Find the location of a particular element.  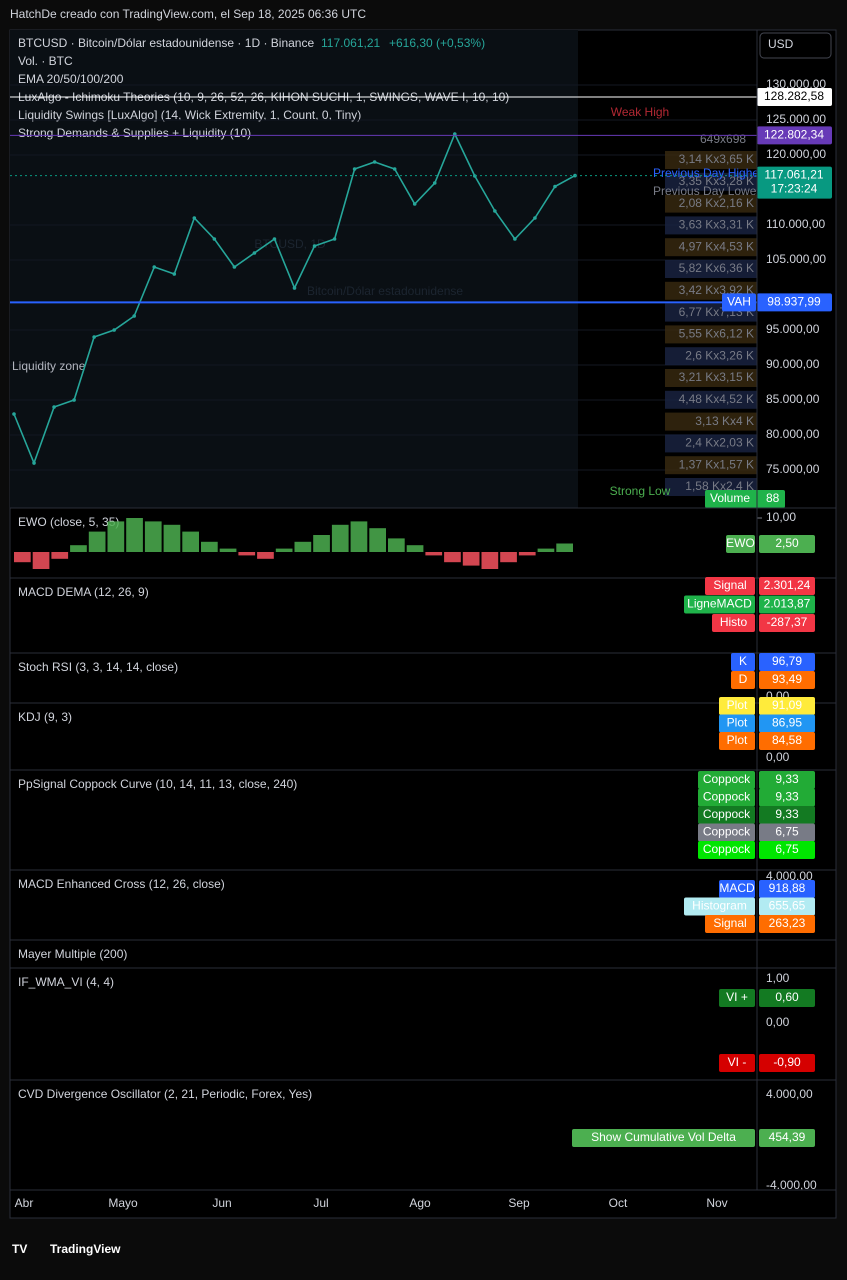

footer-mark: TV is located at coordinates (19, 1249).